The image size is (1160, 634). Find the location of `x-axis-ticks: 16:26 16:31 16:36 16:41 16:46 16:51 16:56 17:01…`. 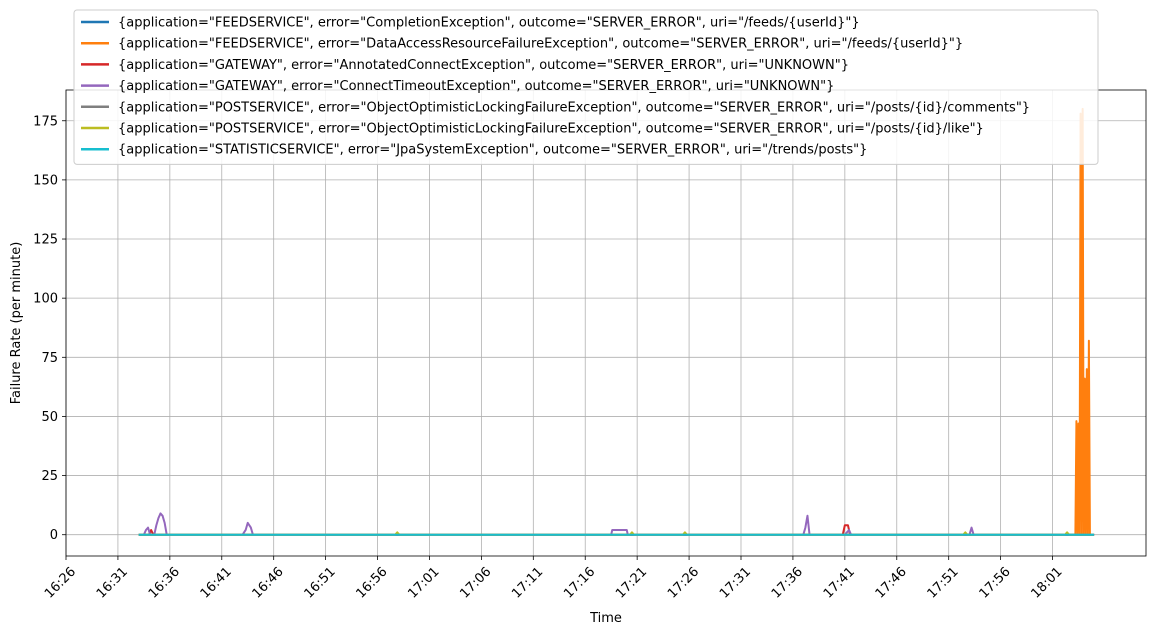

x-axis-ticks: 16:26 16:31 16:36 16:41 16:46 16:51 16:56 17:01… is located at coordinates (554, 579).